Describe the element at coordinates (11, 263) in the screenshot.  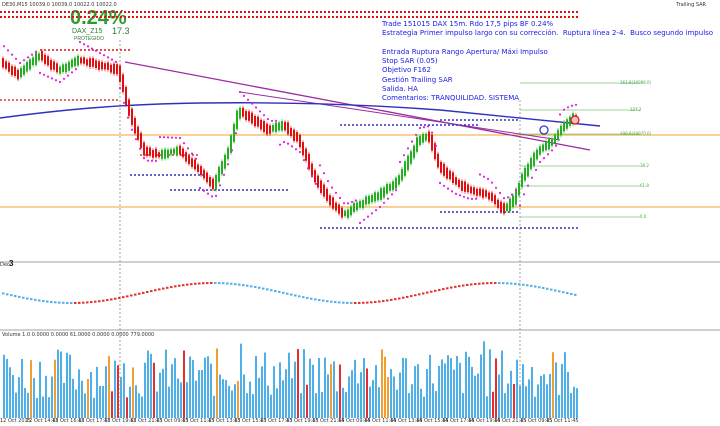
I see `subpanel-value: 3` at that location.